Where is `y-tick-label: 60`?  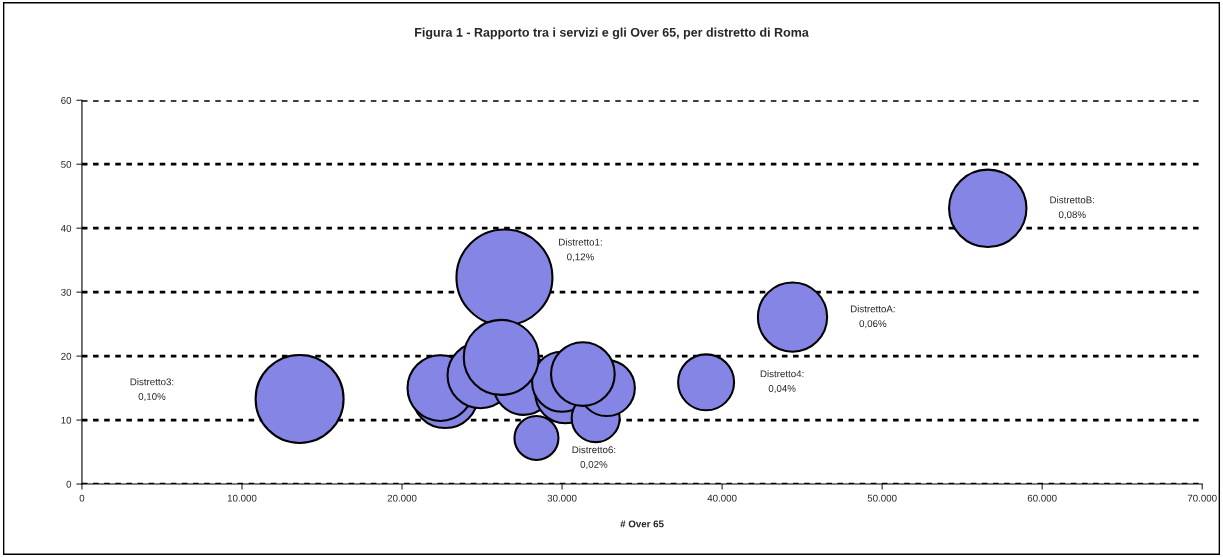
y-tick-label: 60 is located at coordinates (66, 100).